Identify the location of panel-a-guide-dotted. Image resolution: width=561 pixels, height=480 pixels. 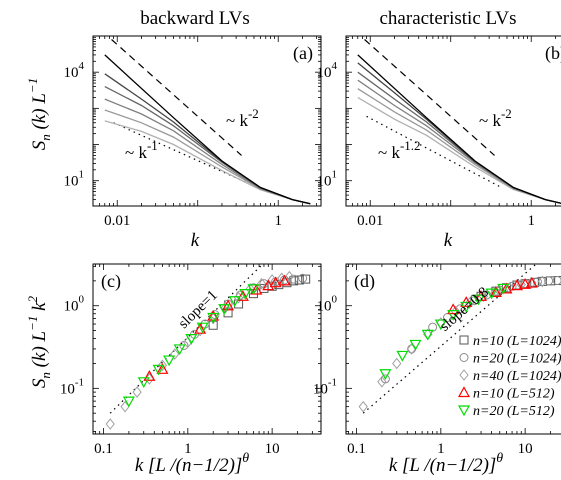
(180, 152).